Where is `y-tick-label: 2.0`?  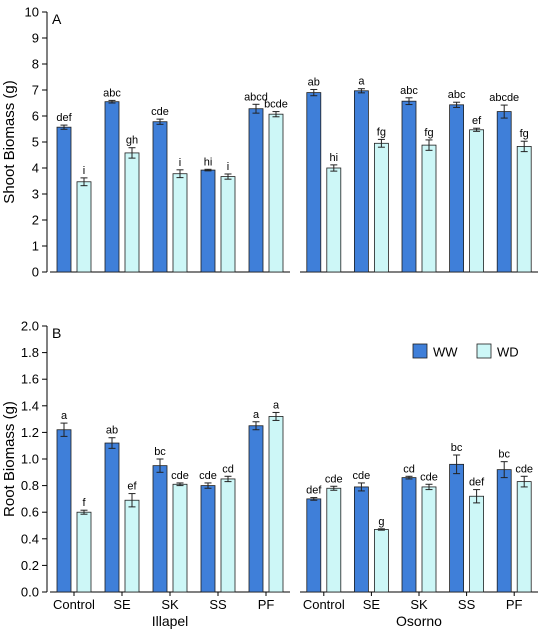
y-tick-label: 2.0 is located at coordinates (30, 326).